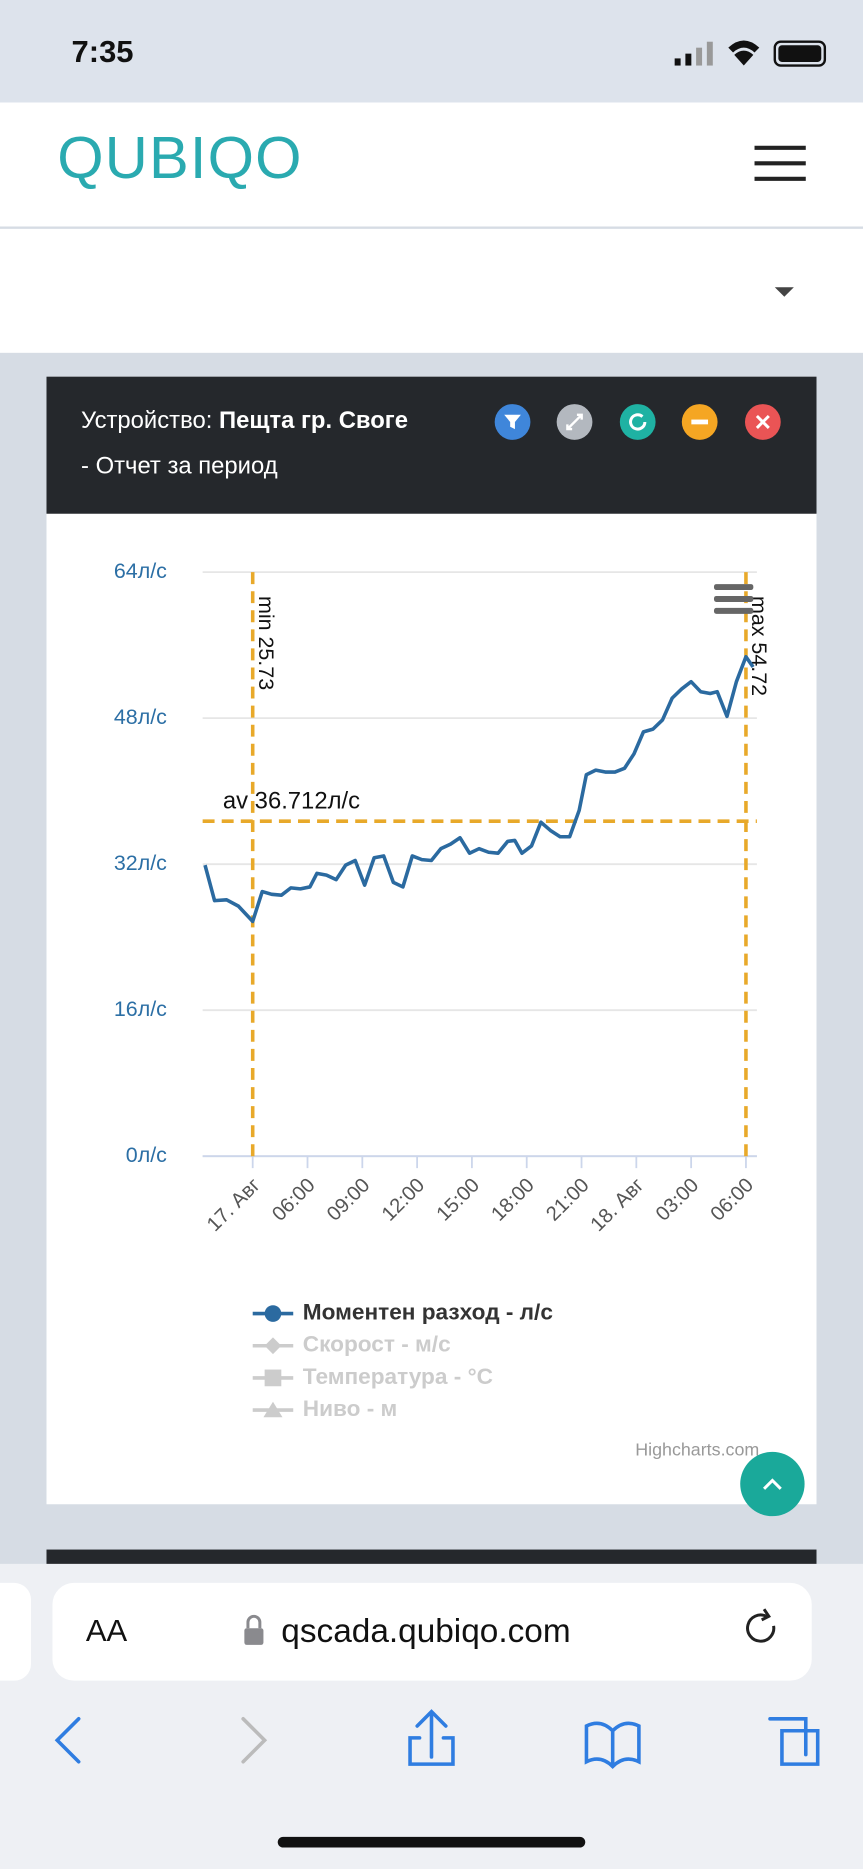  What do you see at coordinates (179, 466) in the screenshot?
I see `panel-subtitle: - Отчет за период` at bounding box center [179, 466].